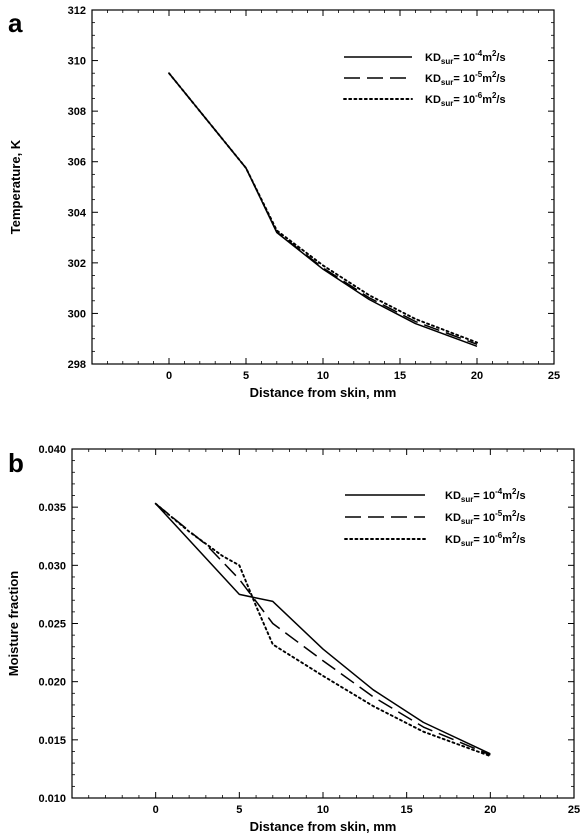 The image size is (582, 839). I want to click on y-tick-label: 308, so click(77, 112).